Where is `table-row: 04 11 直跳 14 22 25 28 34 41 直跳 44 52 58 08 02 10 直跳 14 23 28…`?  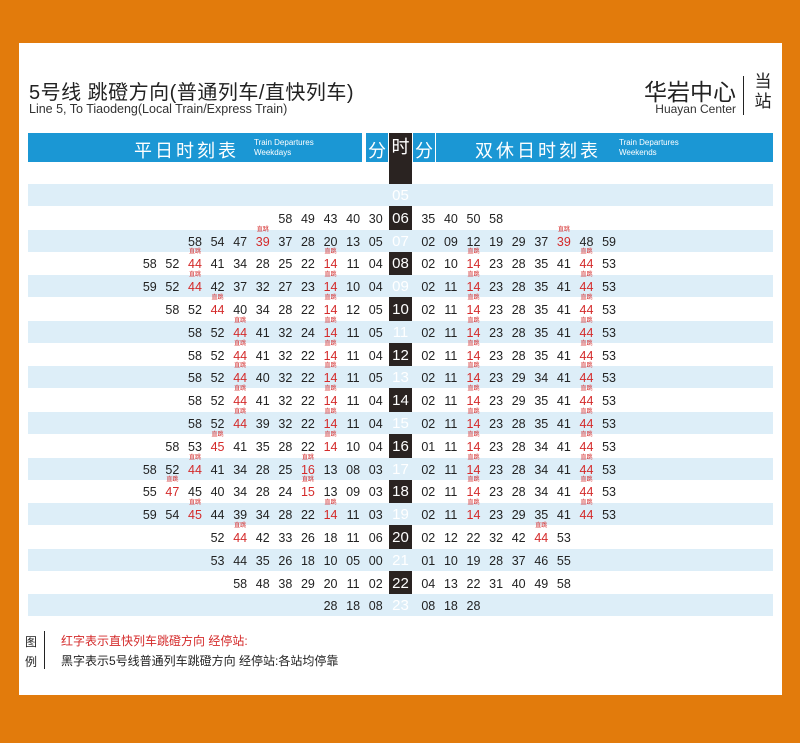
table-row: 04 11 直跳 14 22 25 28 34 41 直跳 44 52 58 08 02 10 直跳 14 23 28… is located at coordinates (400, 261).